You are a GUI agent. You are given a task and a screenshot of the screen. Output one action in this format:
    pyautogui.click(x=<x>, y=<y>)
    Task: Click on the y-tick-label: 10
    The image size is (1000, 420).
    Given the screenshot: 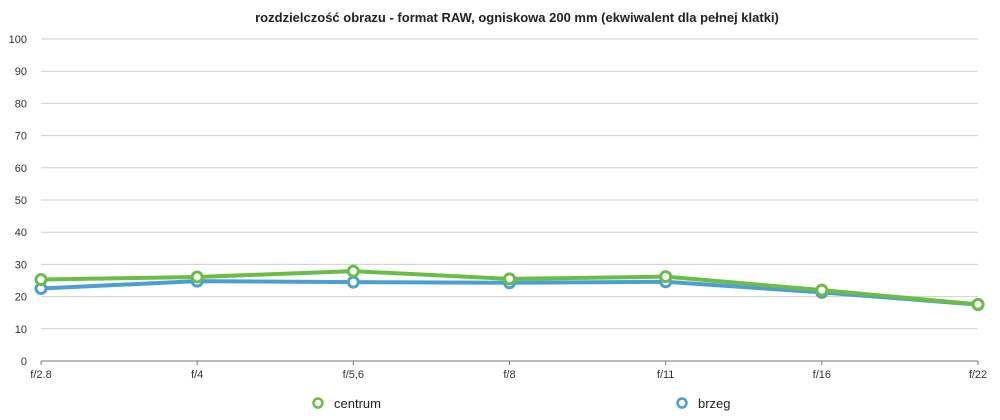 What is the action you would take?
    pyautogui.click(x=21, y=330)
    